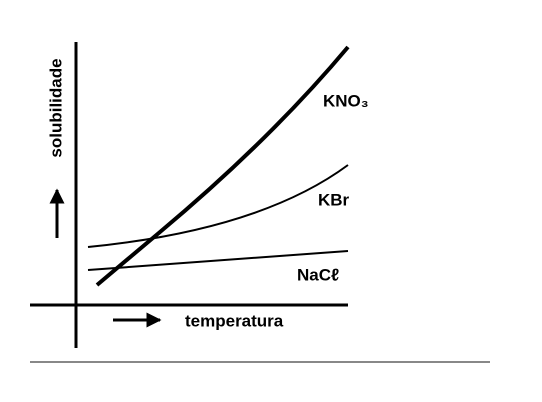 The image size is (542, 402). What do you see at coordinates (318, 274) in the screenshot?
I see `curve-label: NaCℓ` at bounding box center [318, 274].